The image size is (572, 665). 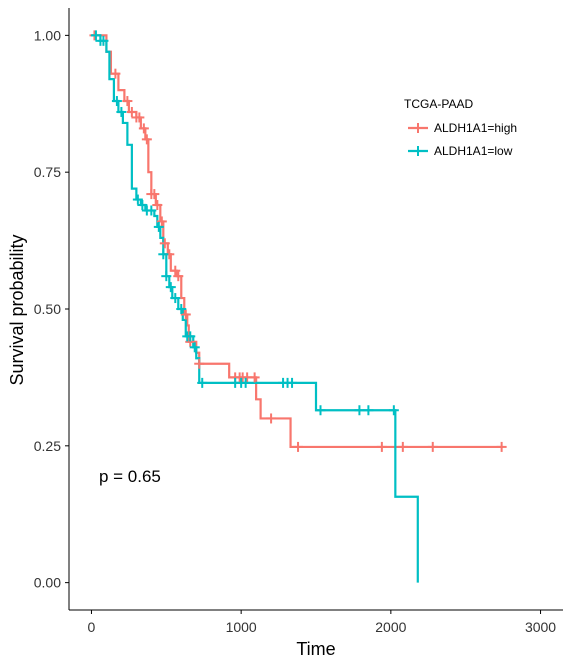 I want to click on legend-item-high: ALDH1A1=high, so click(x=462, y=128).